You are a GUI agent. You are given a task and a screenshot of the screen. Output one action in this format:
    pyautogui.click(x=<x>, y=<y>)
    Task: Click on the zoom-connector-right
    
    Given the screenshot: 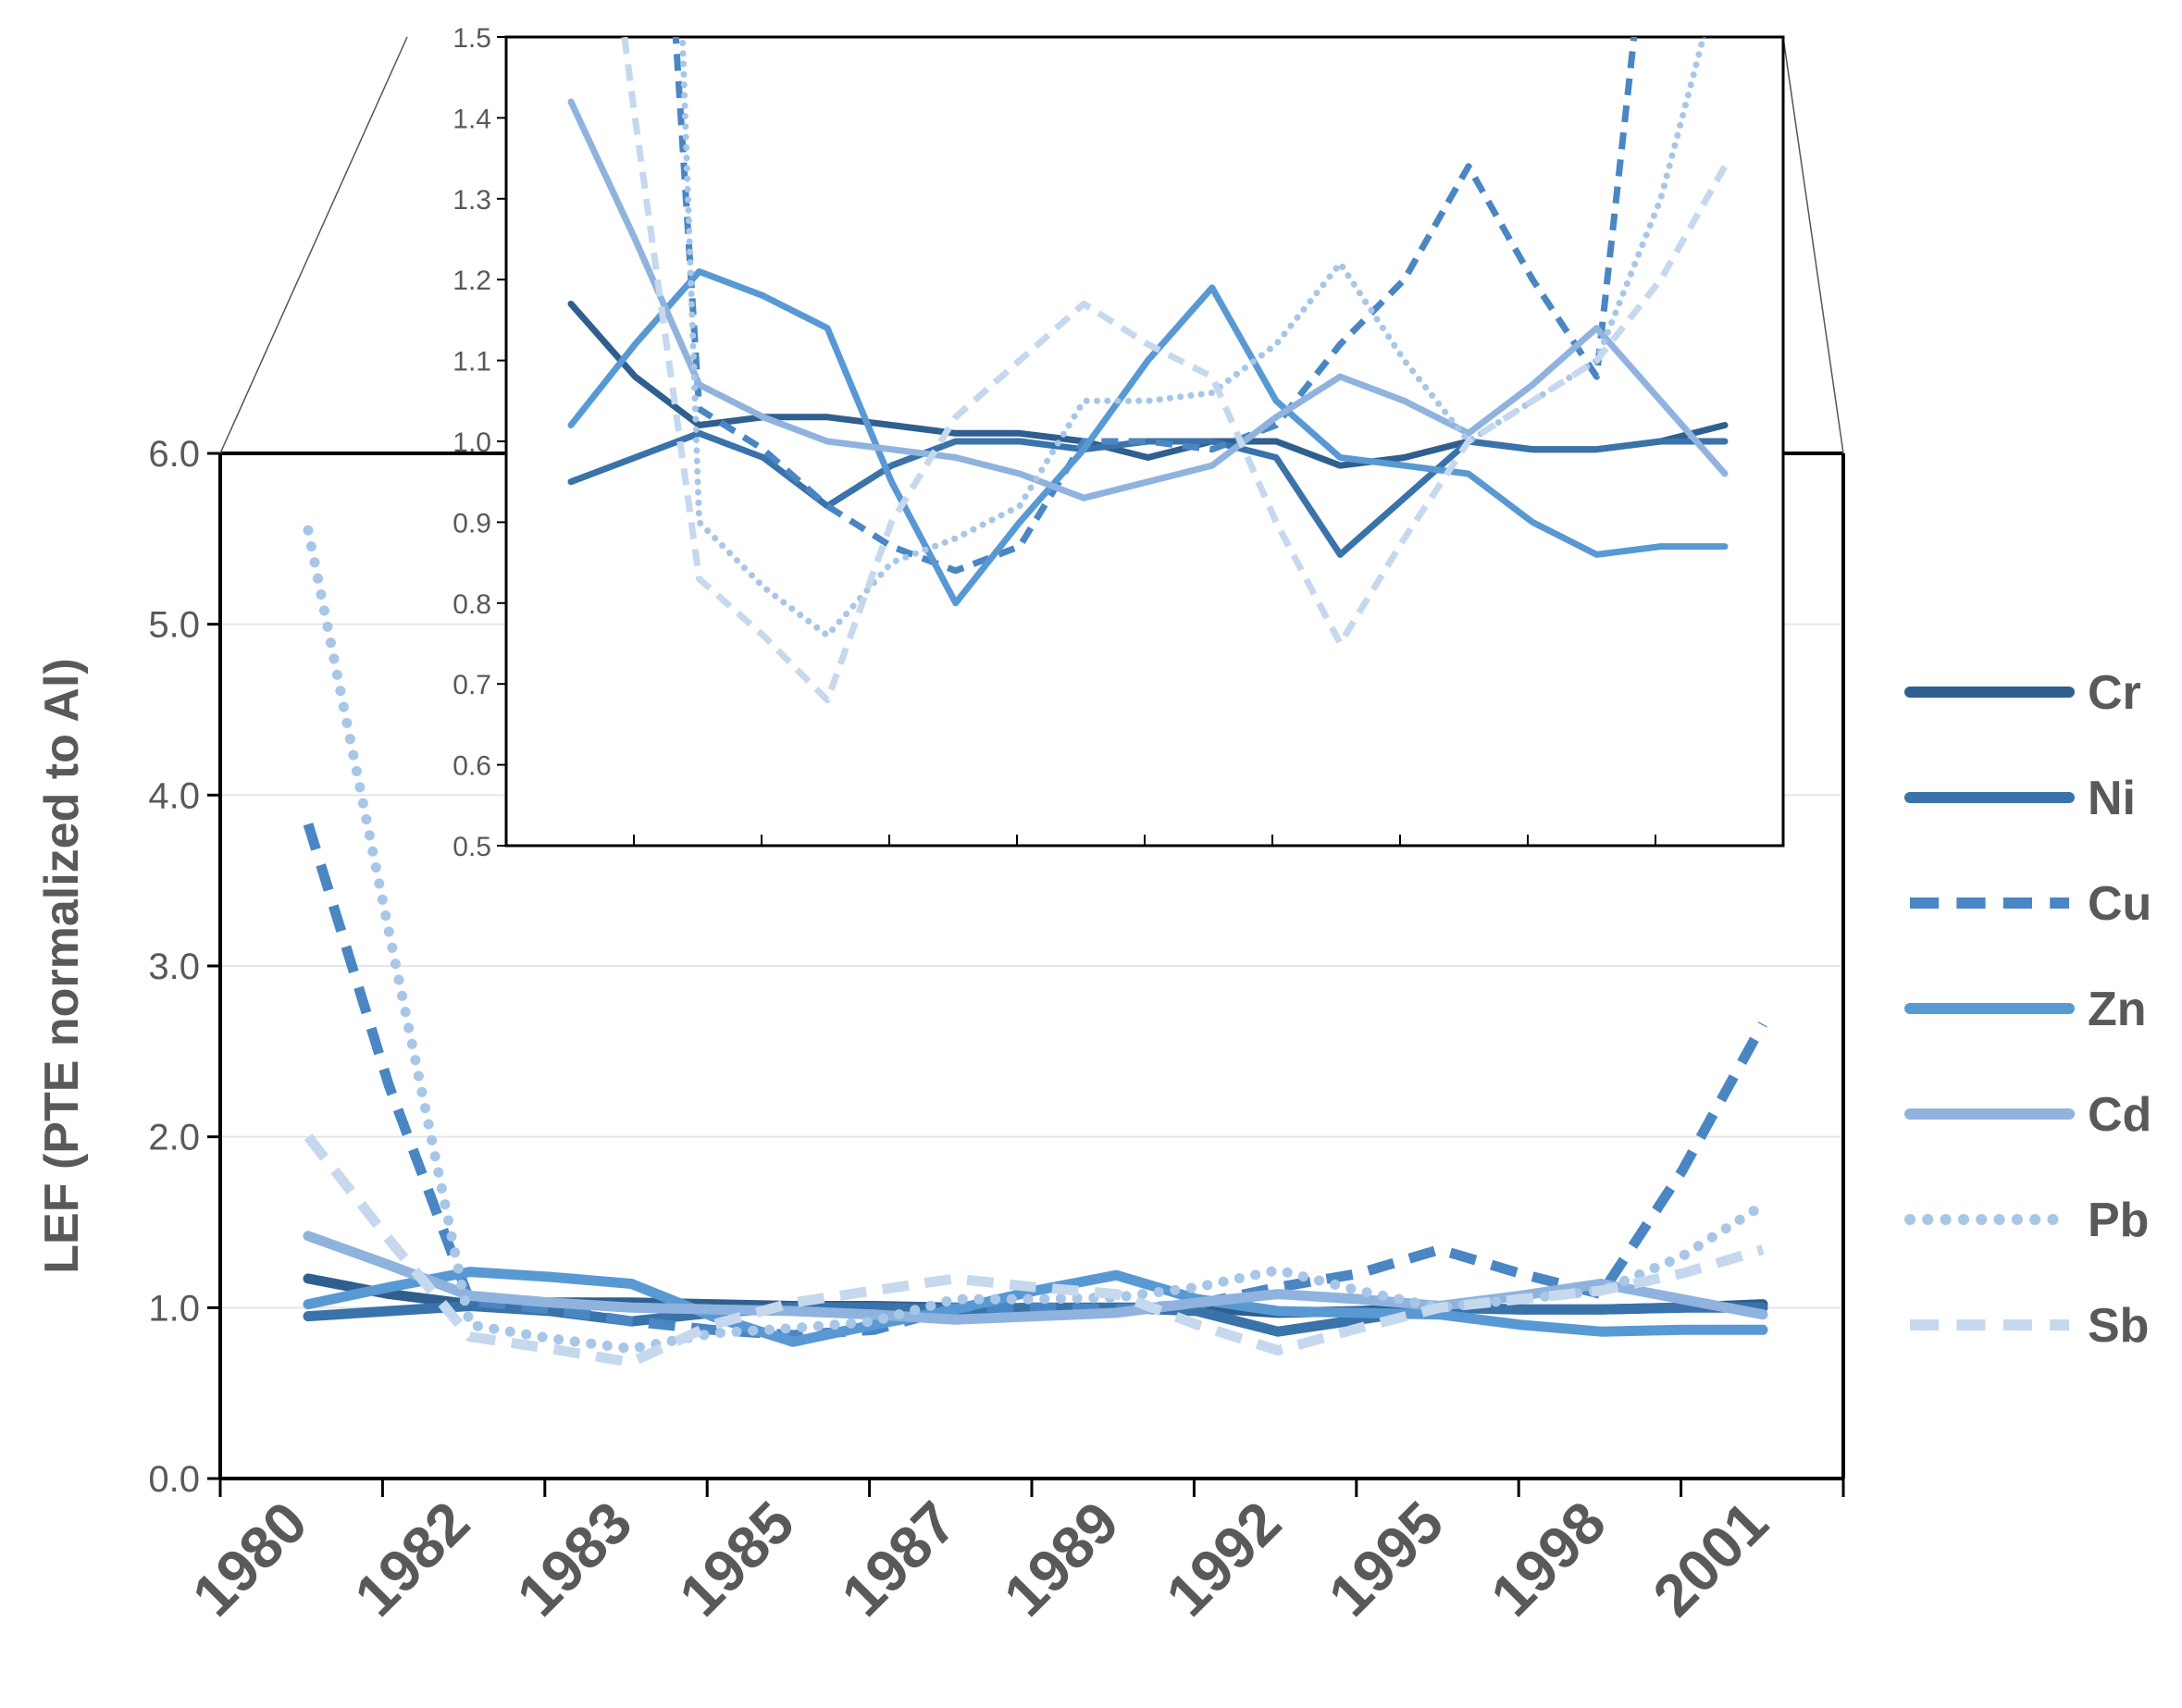 What is the action you would take?
    pyautogui.click(x=1813, y=245)
    